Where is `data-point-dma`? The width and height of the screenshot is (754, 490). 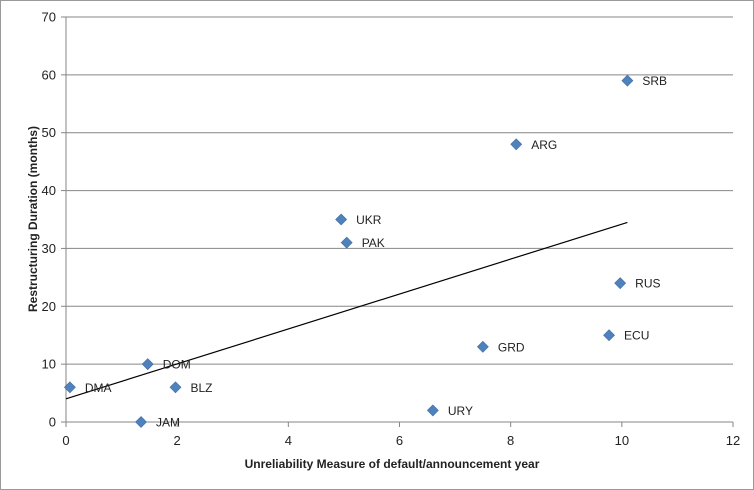
data-point-dma is located at coordinates (69, 387).